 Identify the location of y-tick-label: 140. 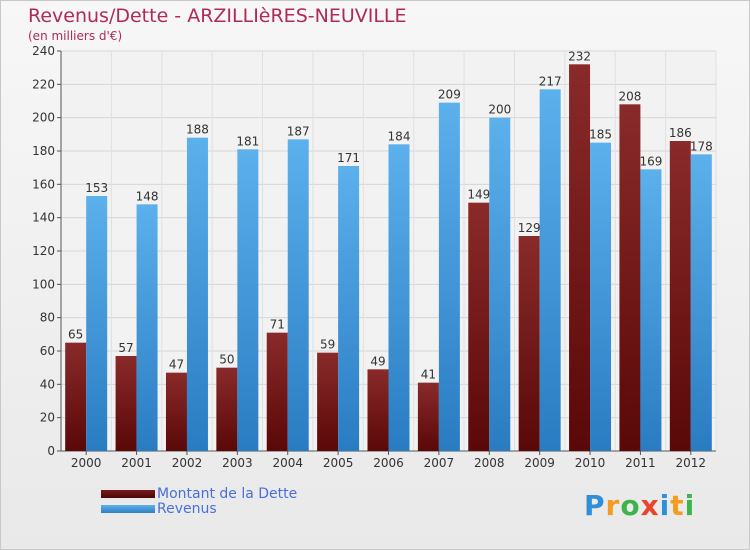
(43, 218).